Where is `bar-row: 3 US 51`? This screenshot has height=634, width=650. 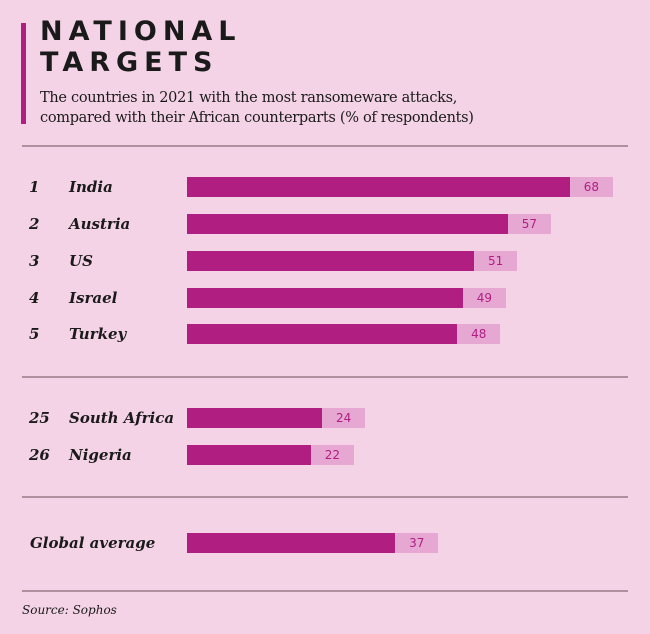
bar-row: 3 US 51 is located at coordinates (325, 261).